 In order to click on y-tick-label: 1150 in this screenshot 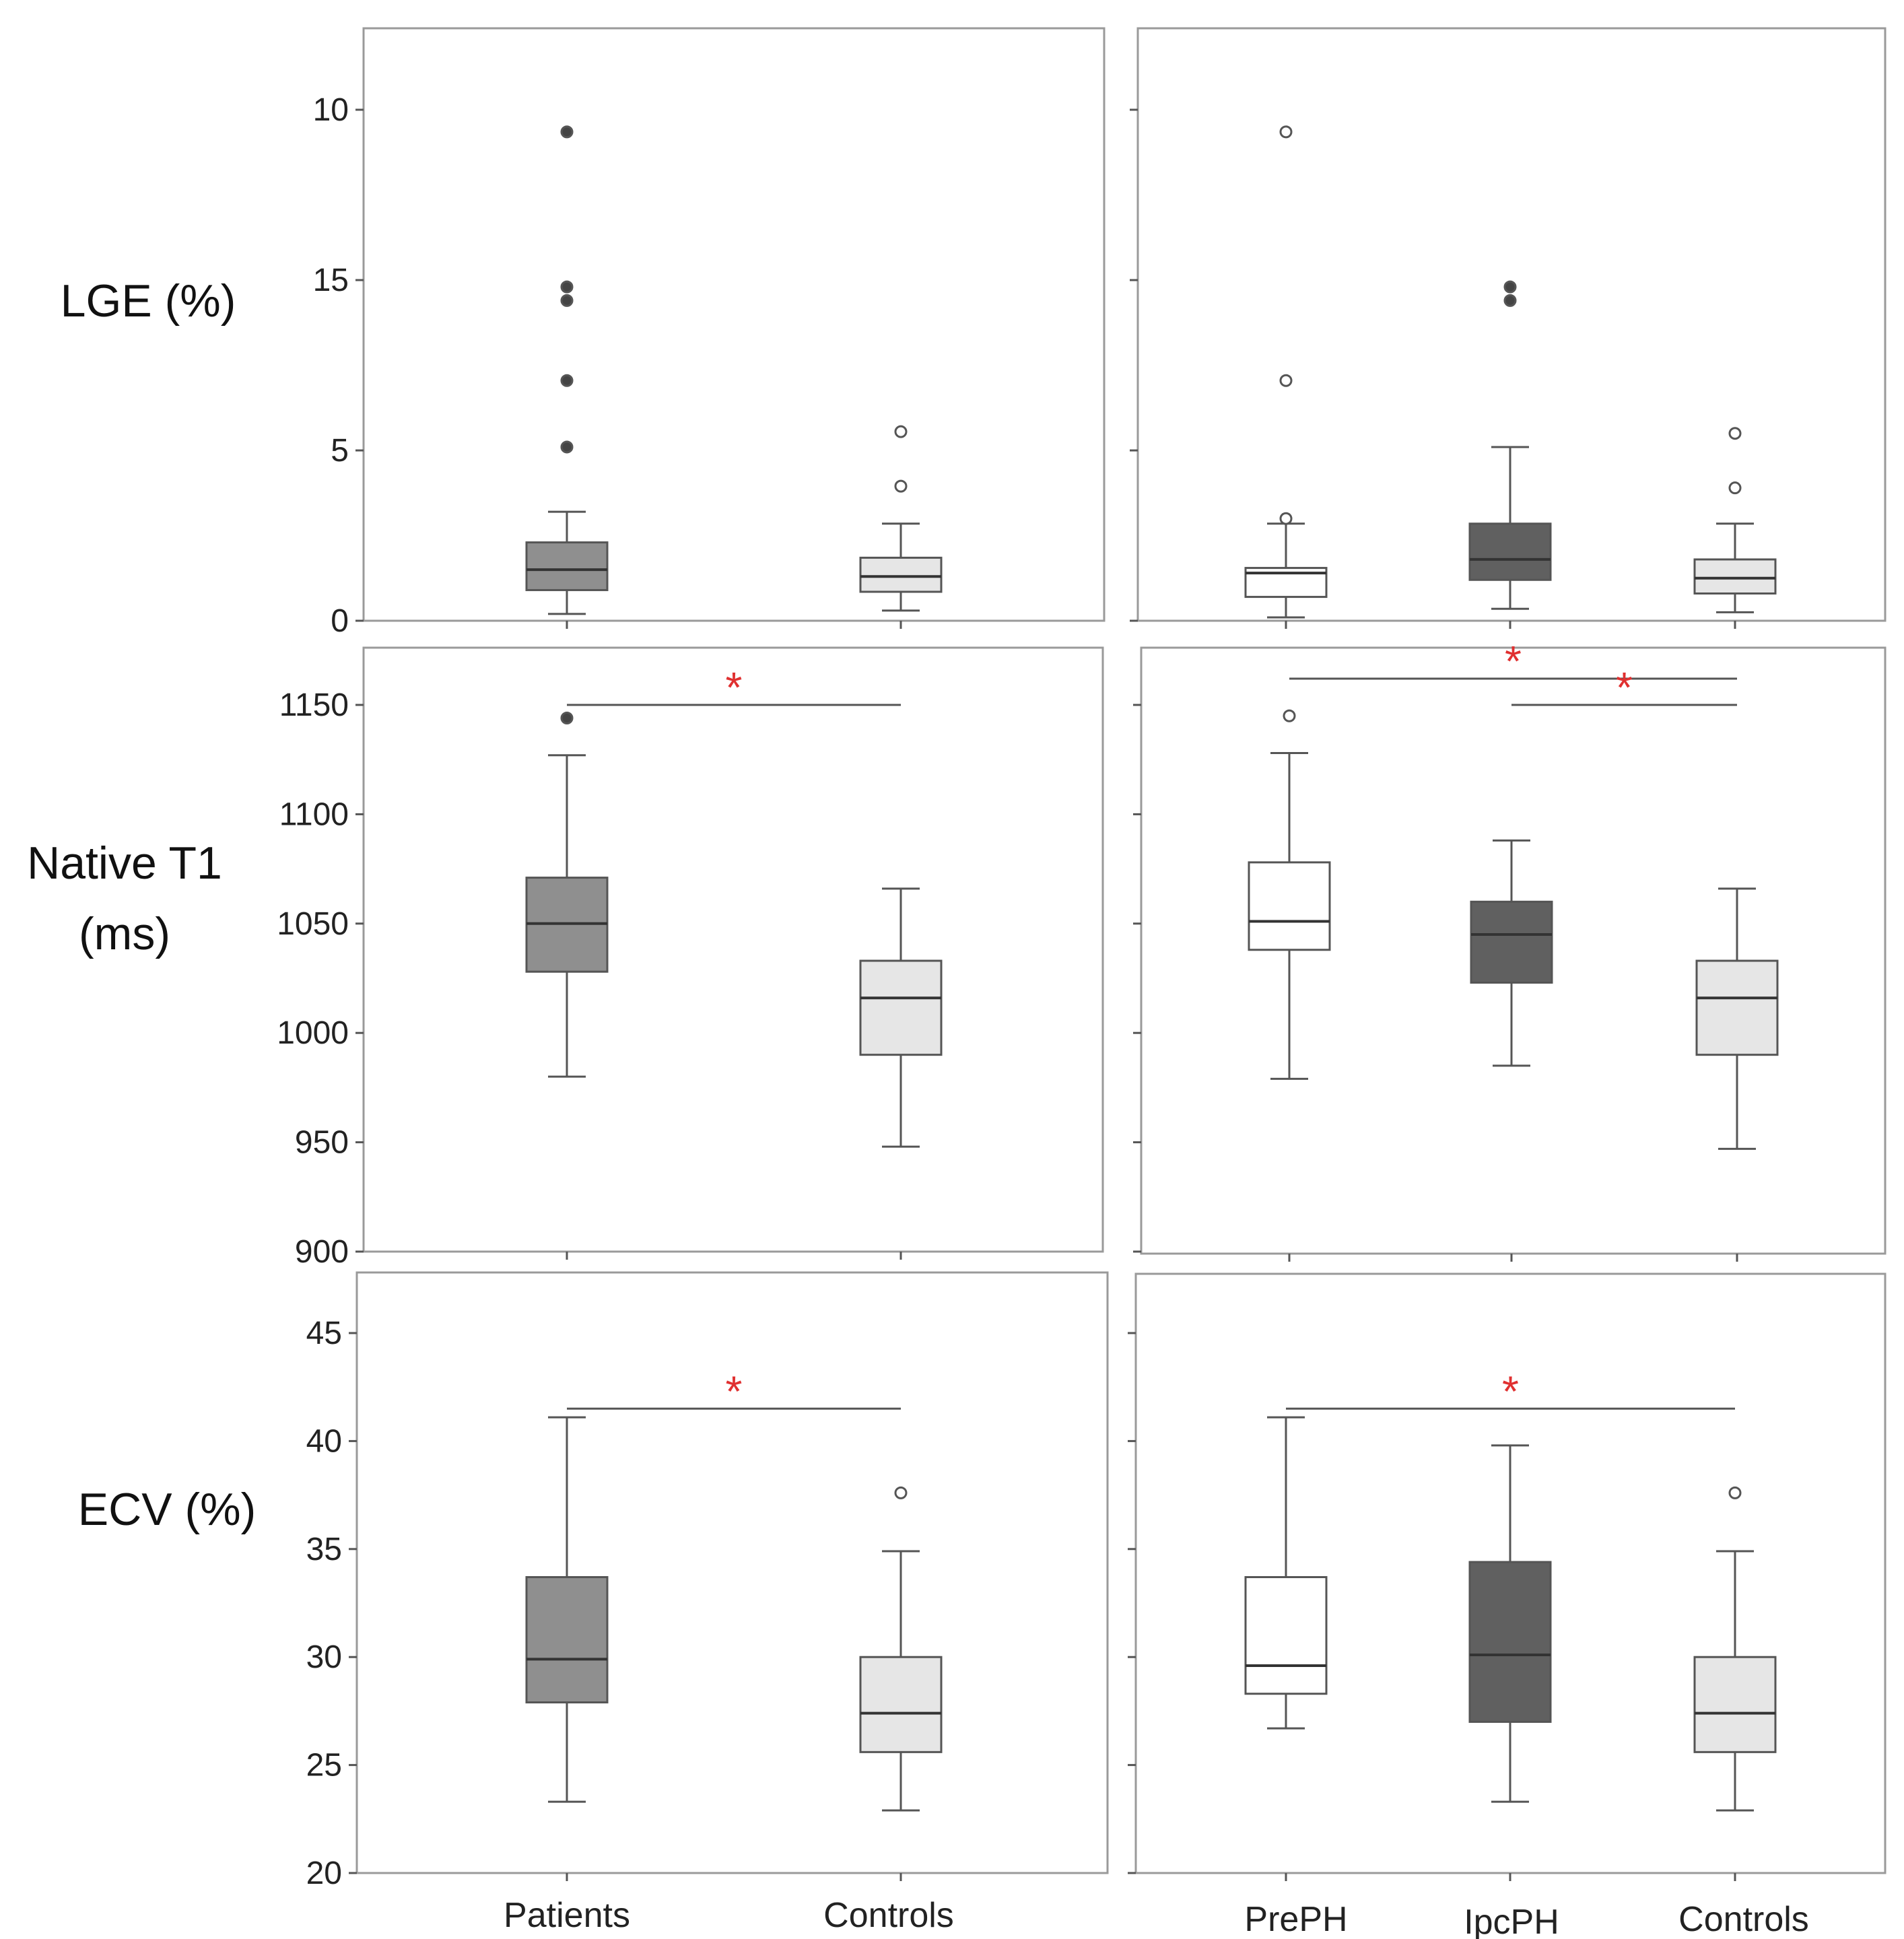, I will do `click(314, 705)`.